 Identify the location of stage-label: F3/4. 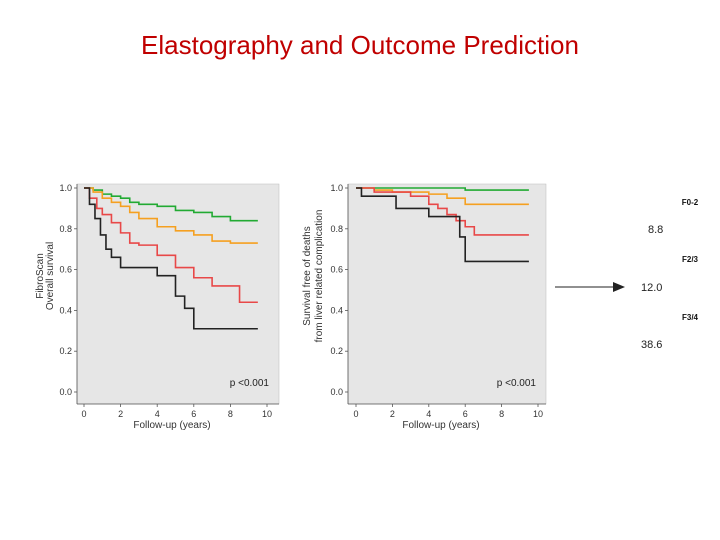
(689, 317).